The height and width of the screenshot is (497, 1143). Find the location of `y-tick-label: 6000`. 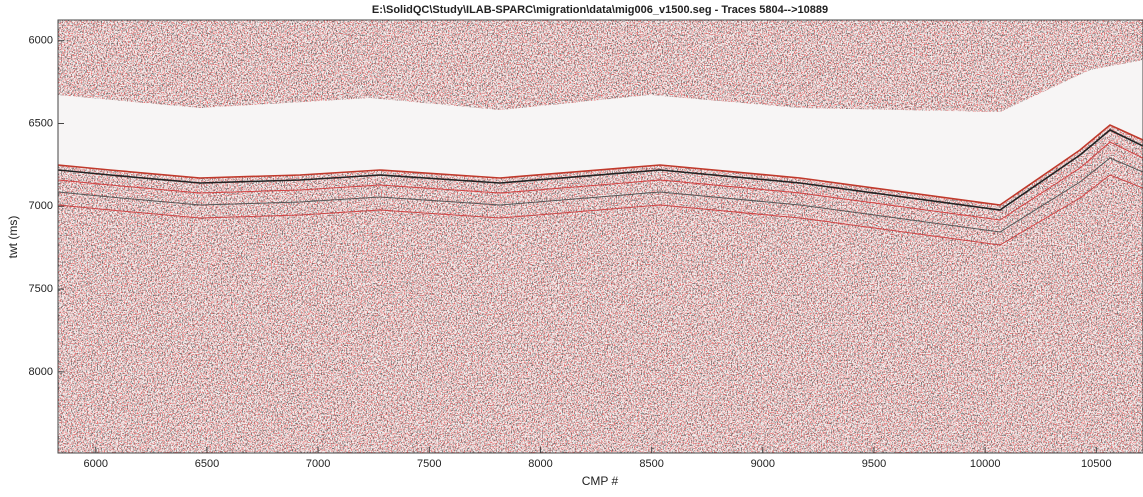

y-tick-label: 6000 is located at coordinates (41, 41).